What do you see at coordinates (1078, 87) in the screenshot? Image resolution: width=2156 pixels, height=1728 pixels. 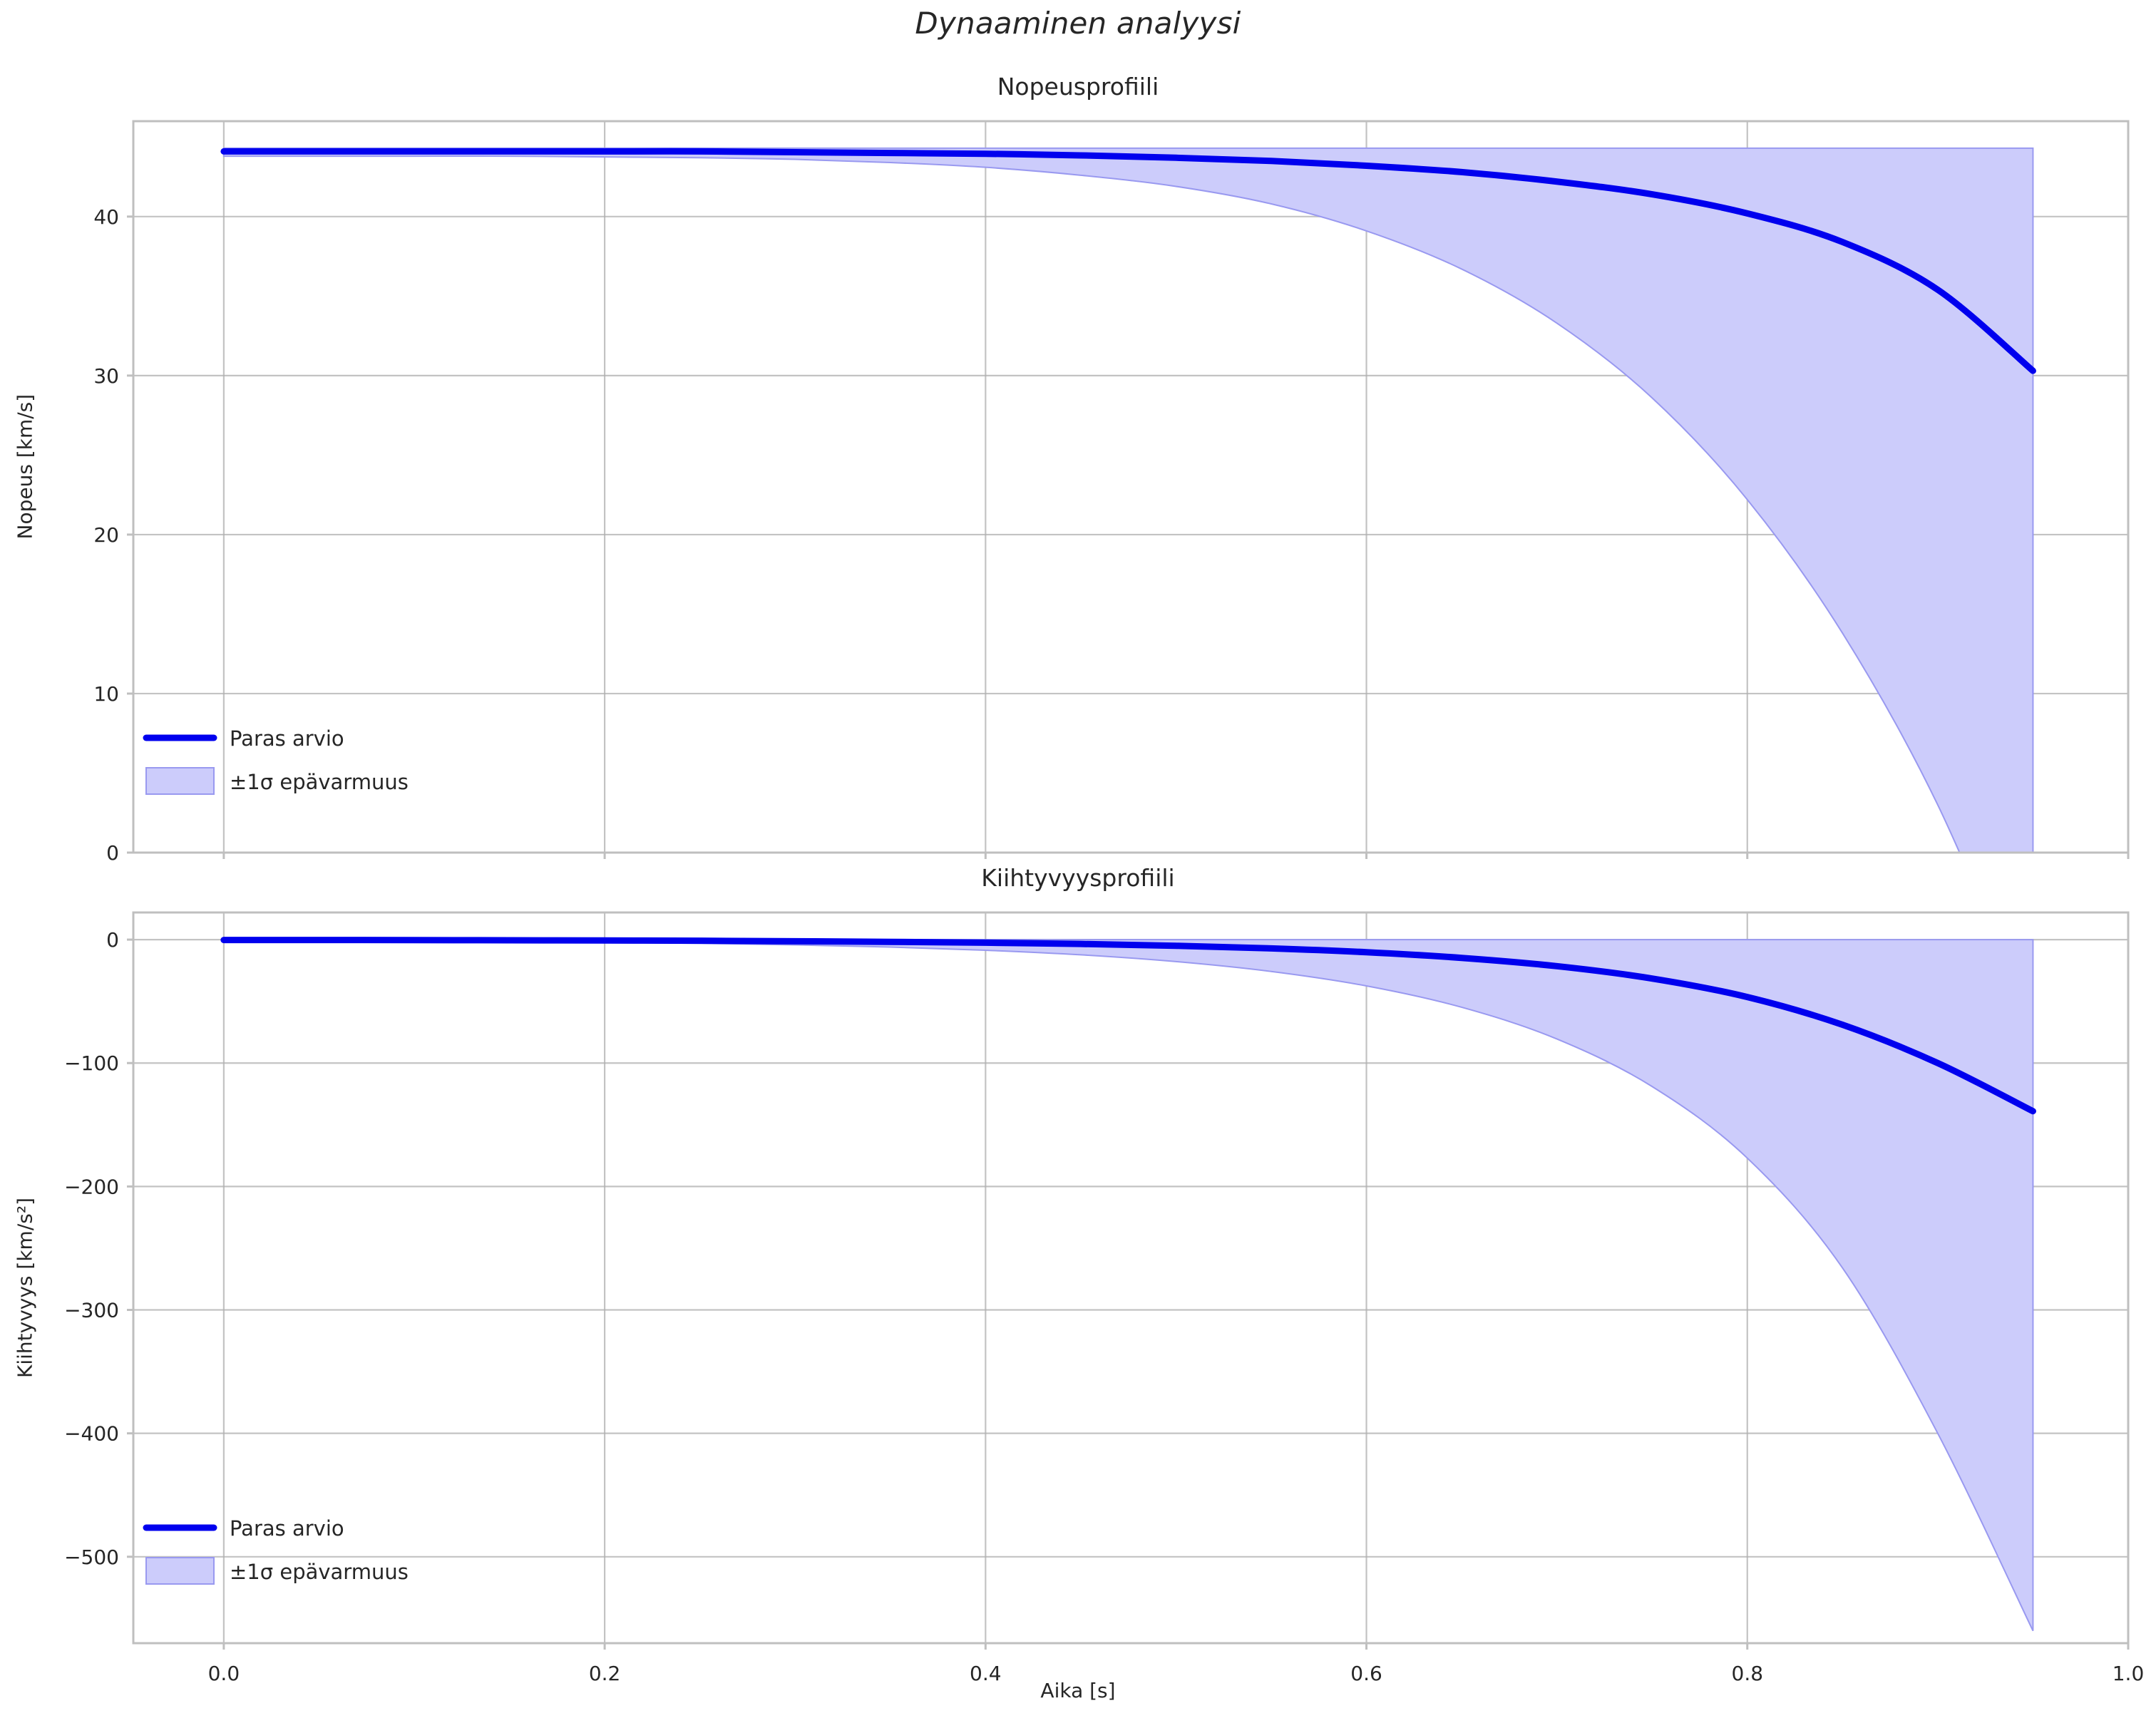 I see `subplot-title-velocity: Nopeusprofiili` at bounding box center [1078, 87].